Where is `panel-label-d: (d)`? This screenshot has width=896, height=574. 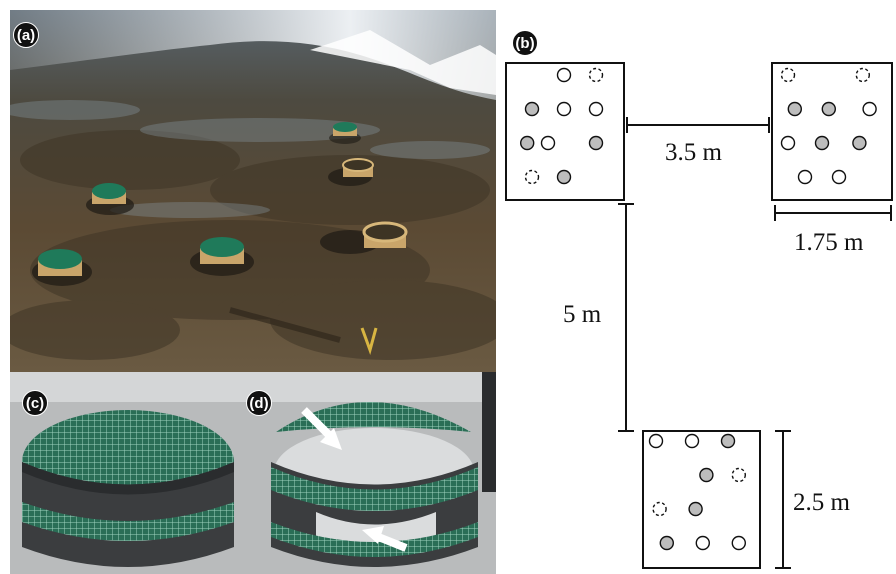 panel-label-d: (d) is located at coordinates (259, 403).